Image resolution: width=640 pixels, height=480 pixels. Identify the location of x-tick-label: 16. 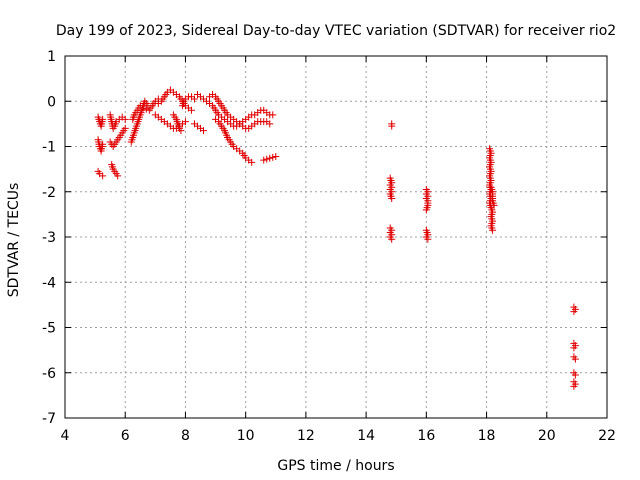
(426, 436).